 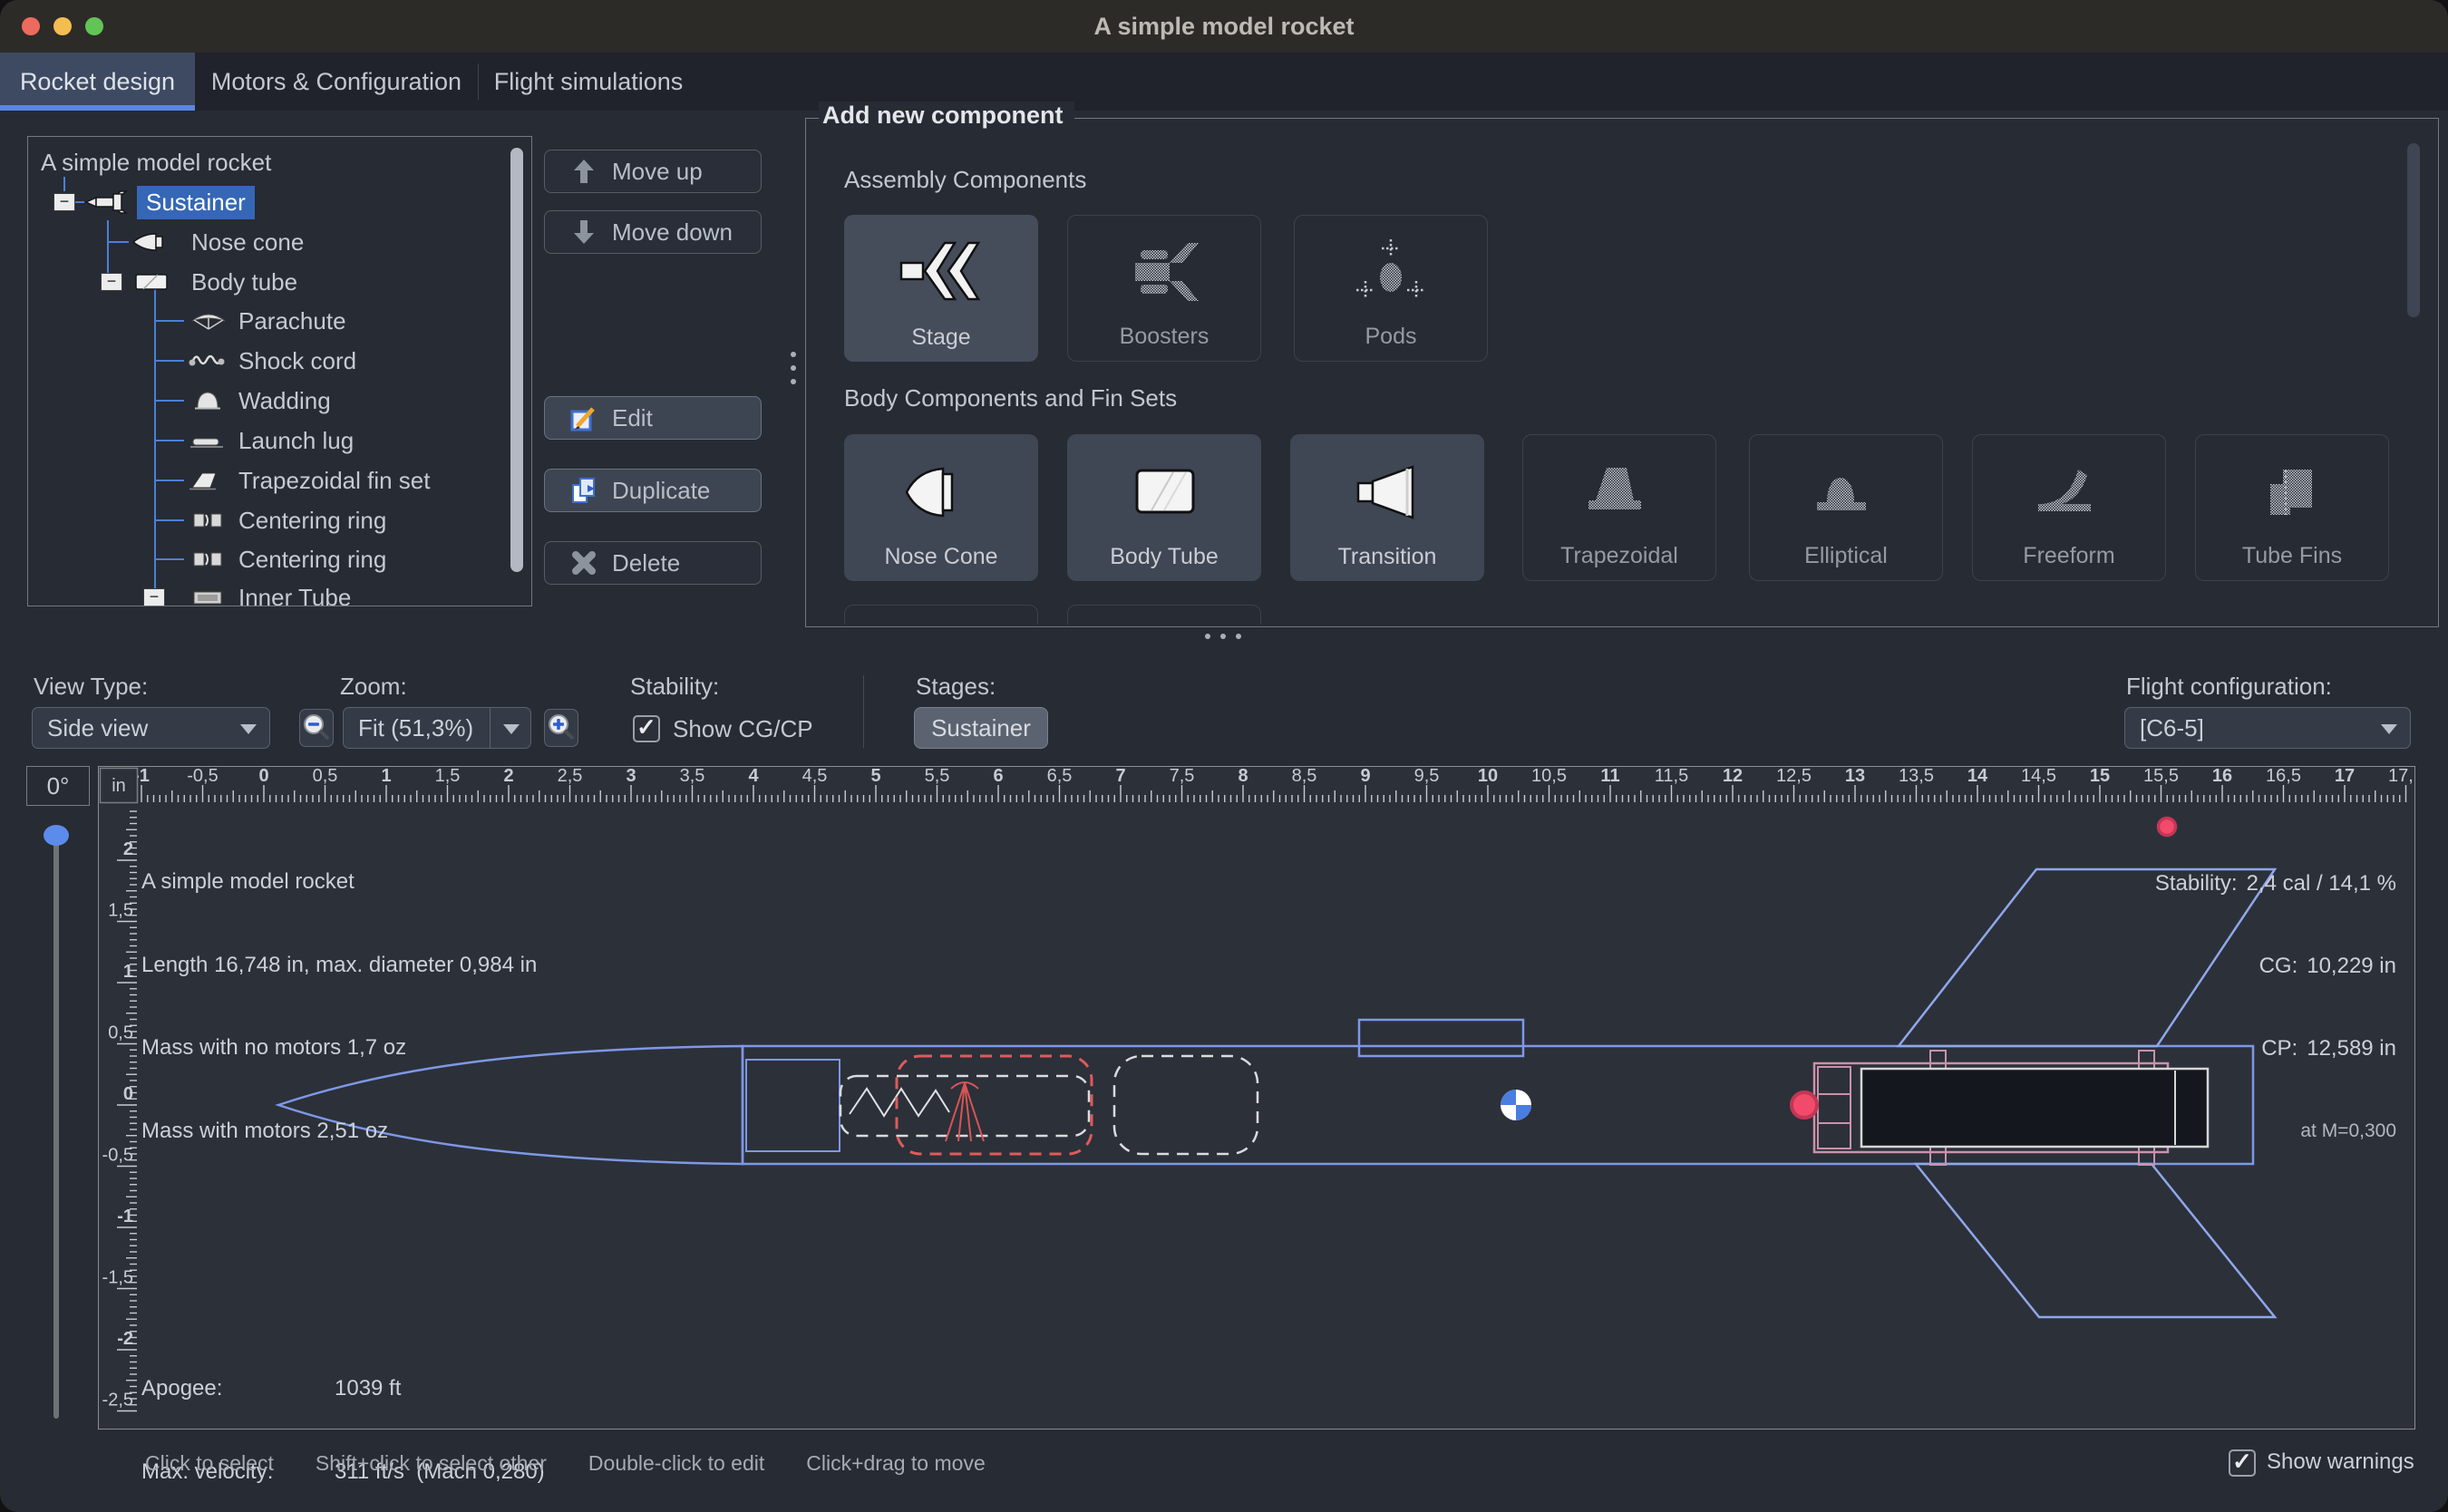 What do you see at coordinates (279, 593) in the screenshot?
I see `tree-item-inner-tube: Inner Tube` at bounding box center [279, 593].